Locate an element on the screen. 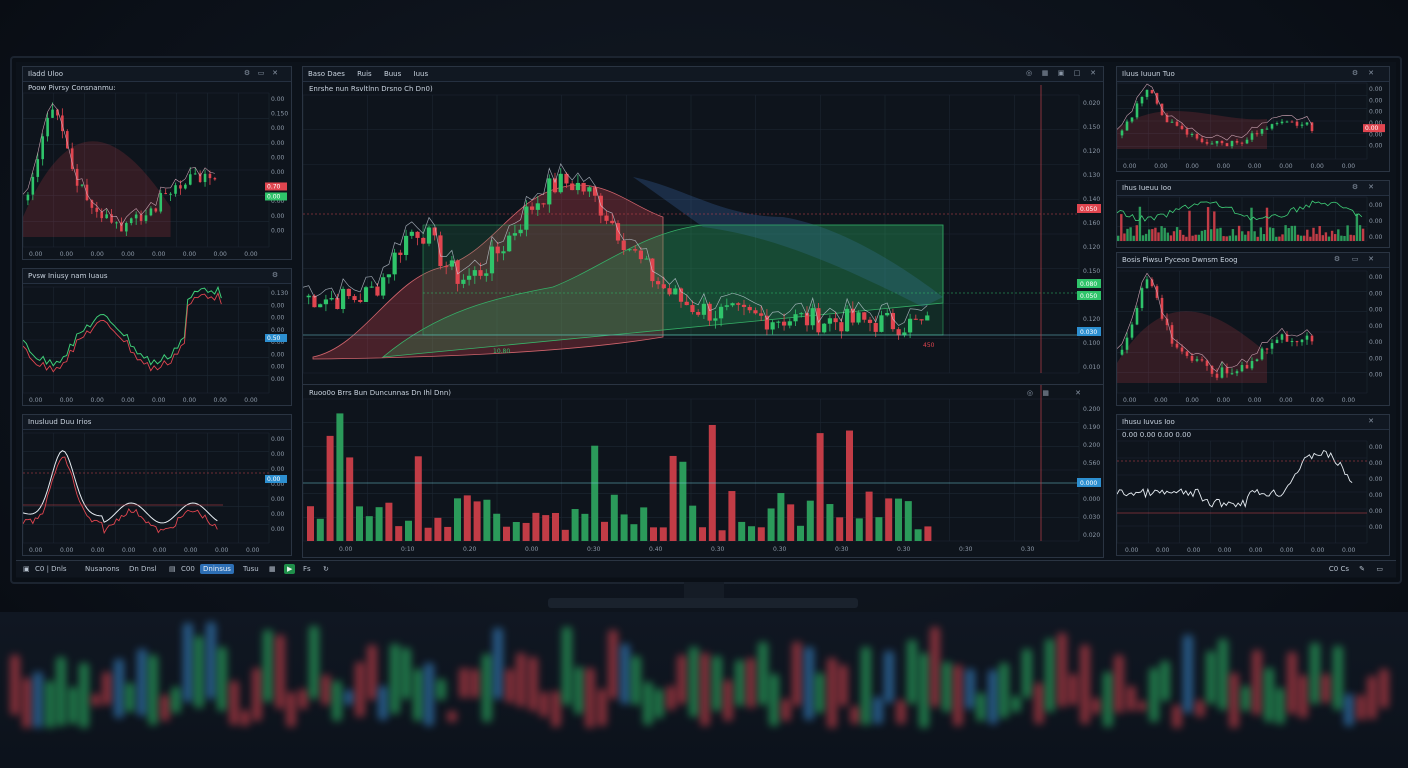 The height and width of the screenshot is (768, 1408). taskbar-item-5: Dninsus is located at coordinates (217, 569).